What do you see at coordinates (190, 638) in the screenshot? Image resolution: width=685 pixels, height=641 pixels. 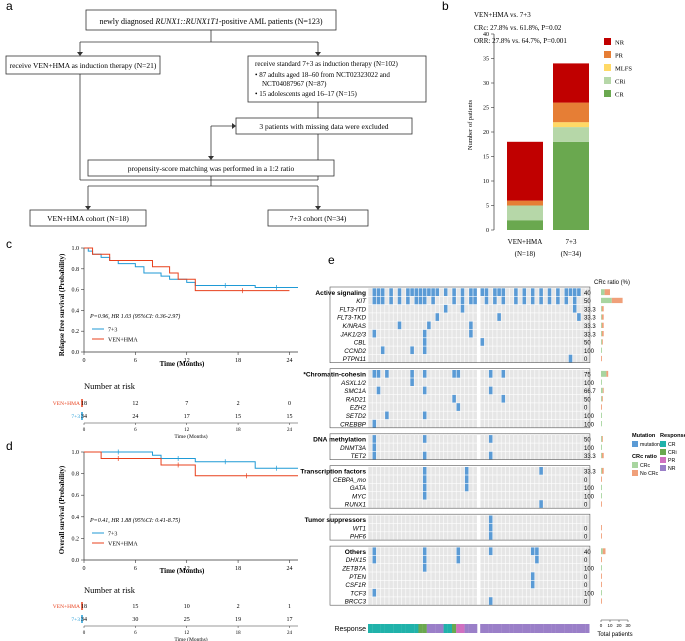 I see `km_d-risk-xlabel: Time (Months)` at bounding box center [190, 638].